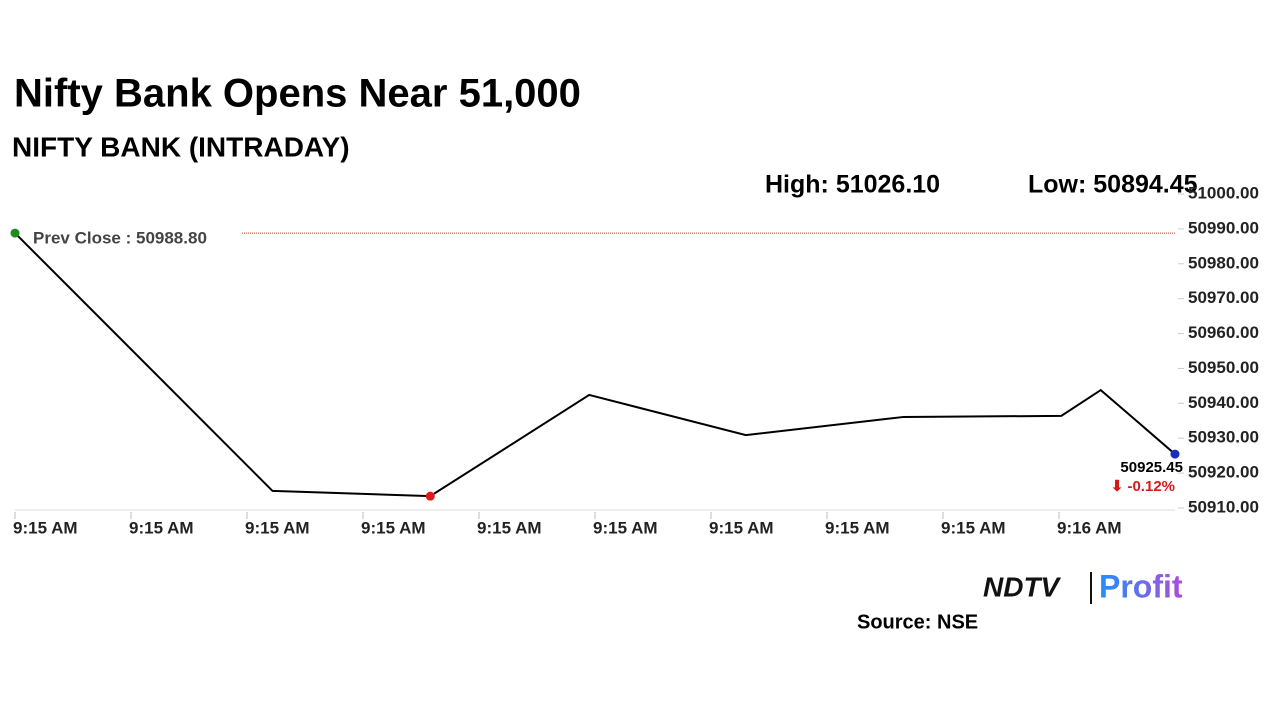 This screenshot has width=1280, height=720. I want to click on source: Source: NSE, so click(917, 622).